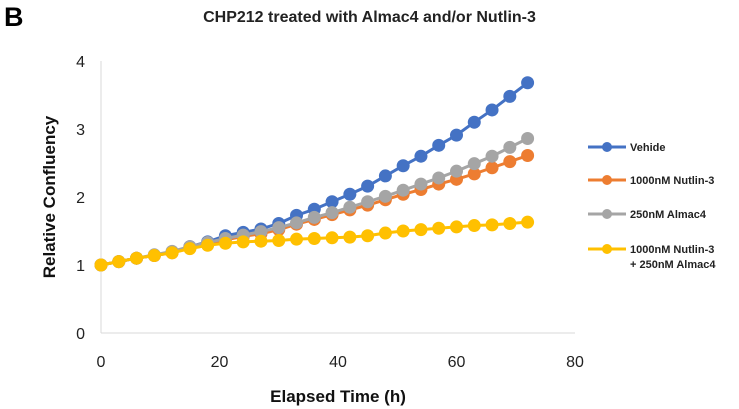  I want to click on y-tick-label: 4, so click(80, 62).